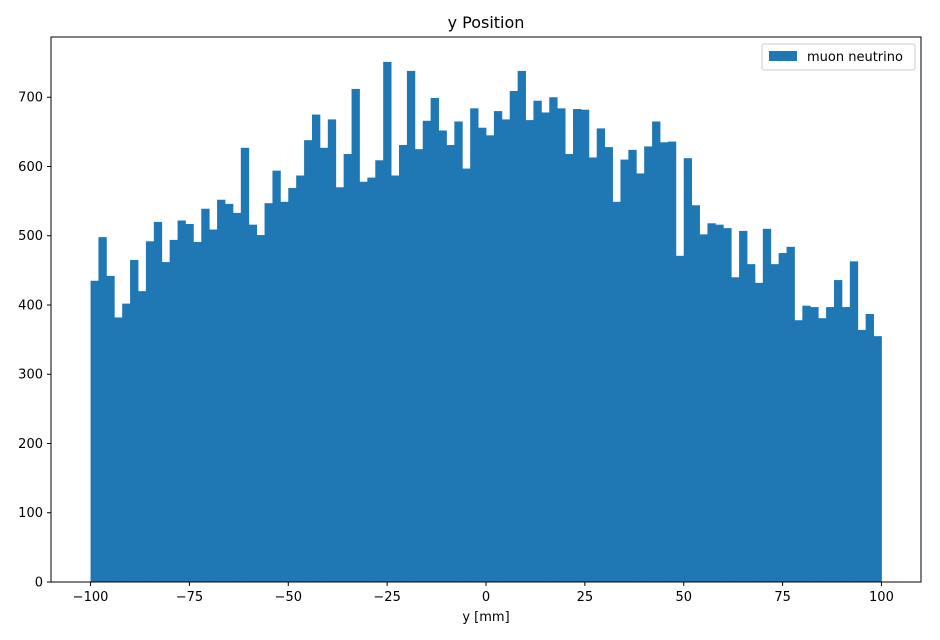  What do you see at coordinates (30, 513) in the screenshot?
I see `y-tick-label: 100` at bounding box center [30, 513].